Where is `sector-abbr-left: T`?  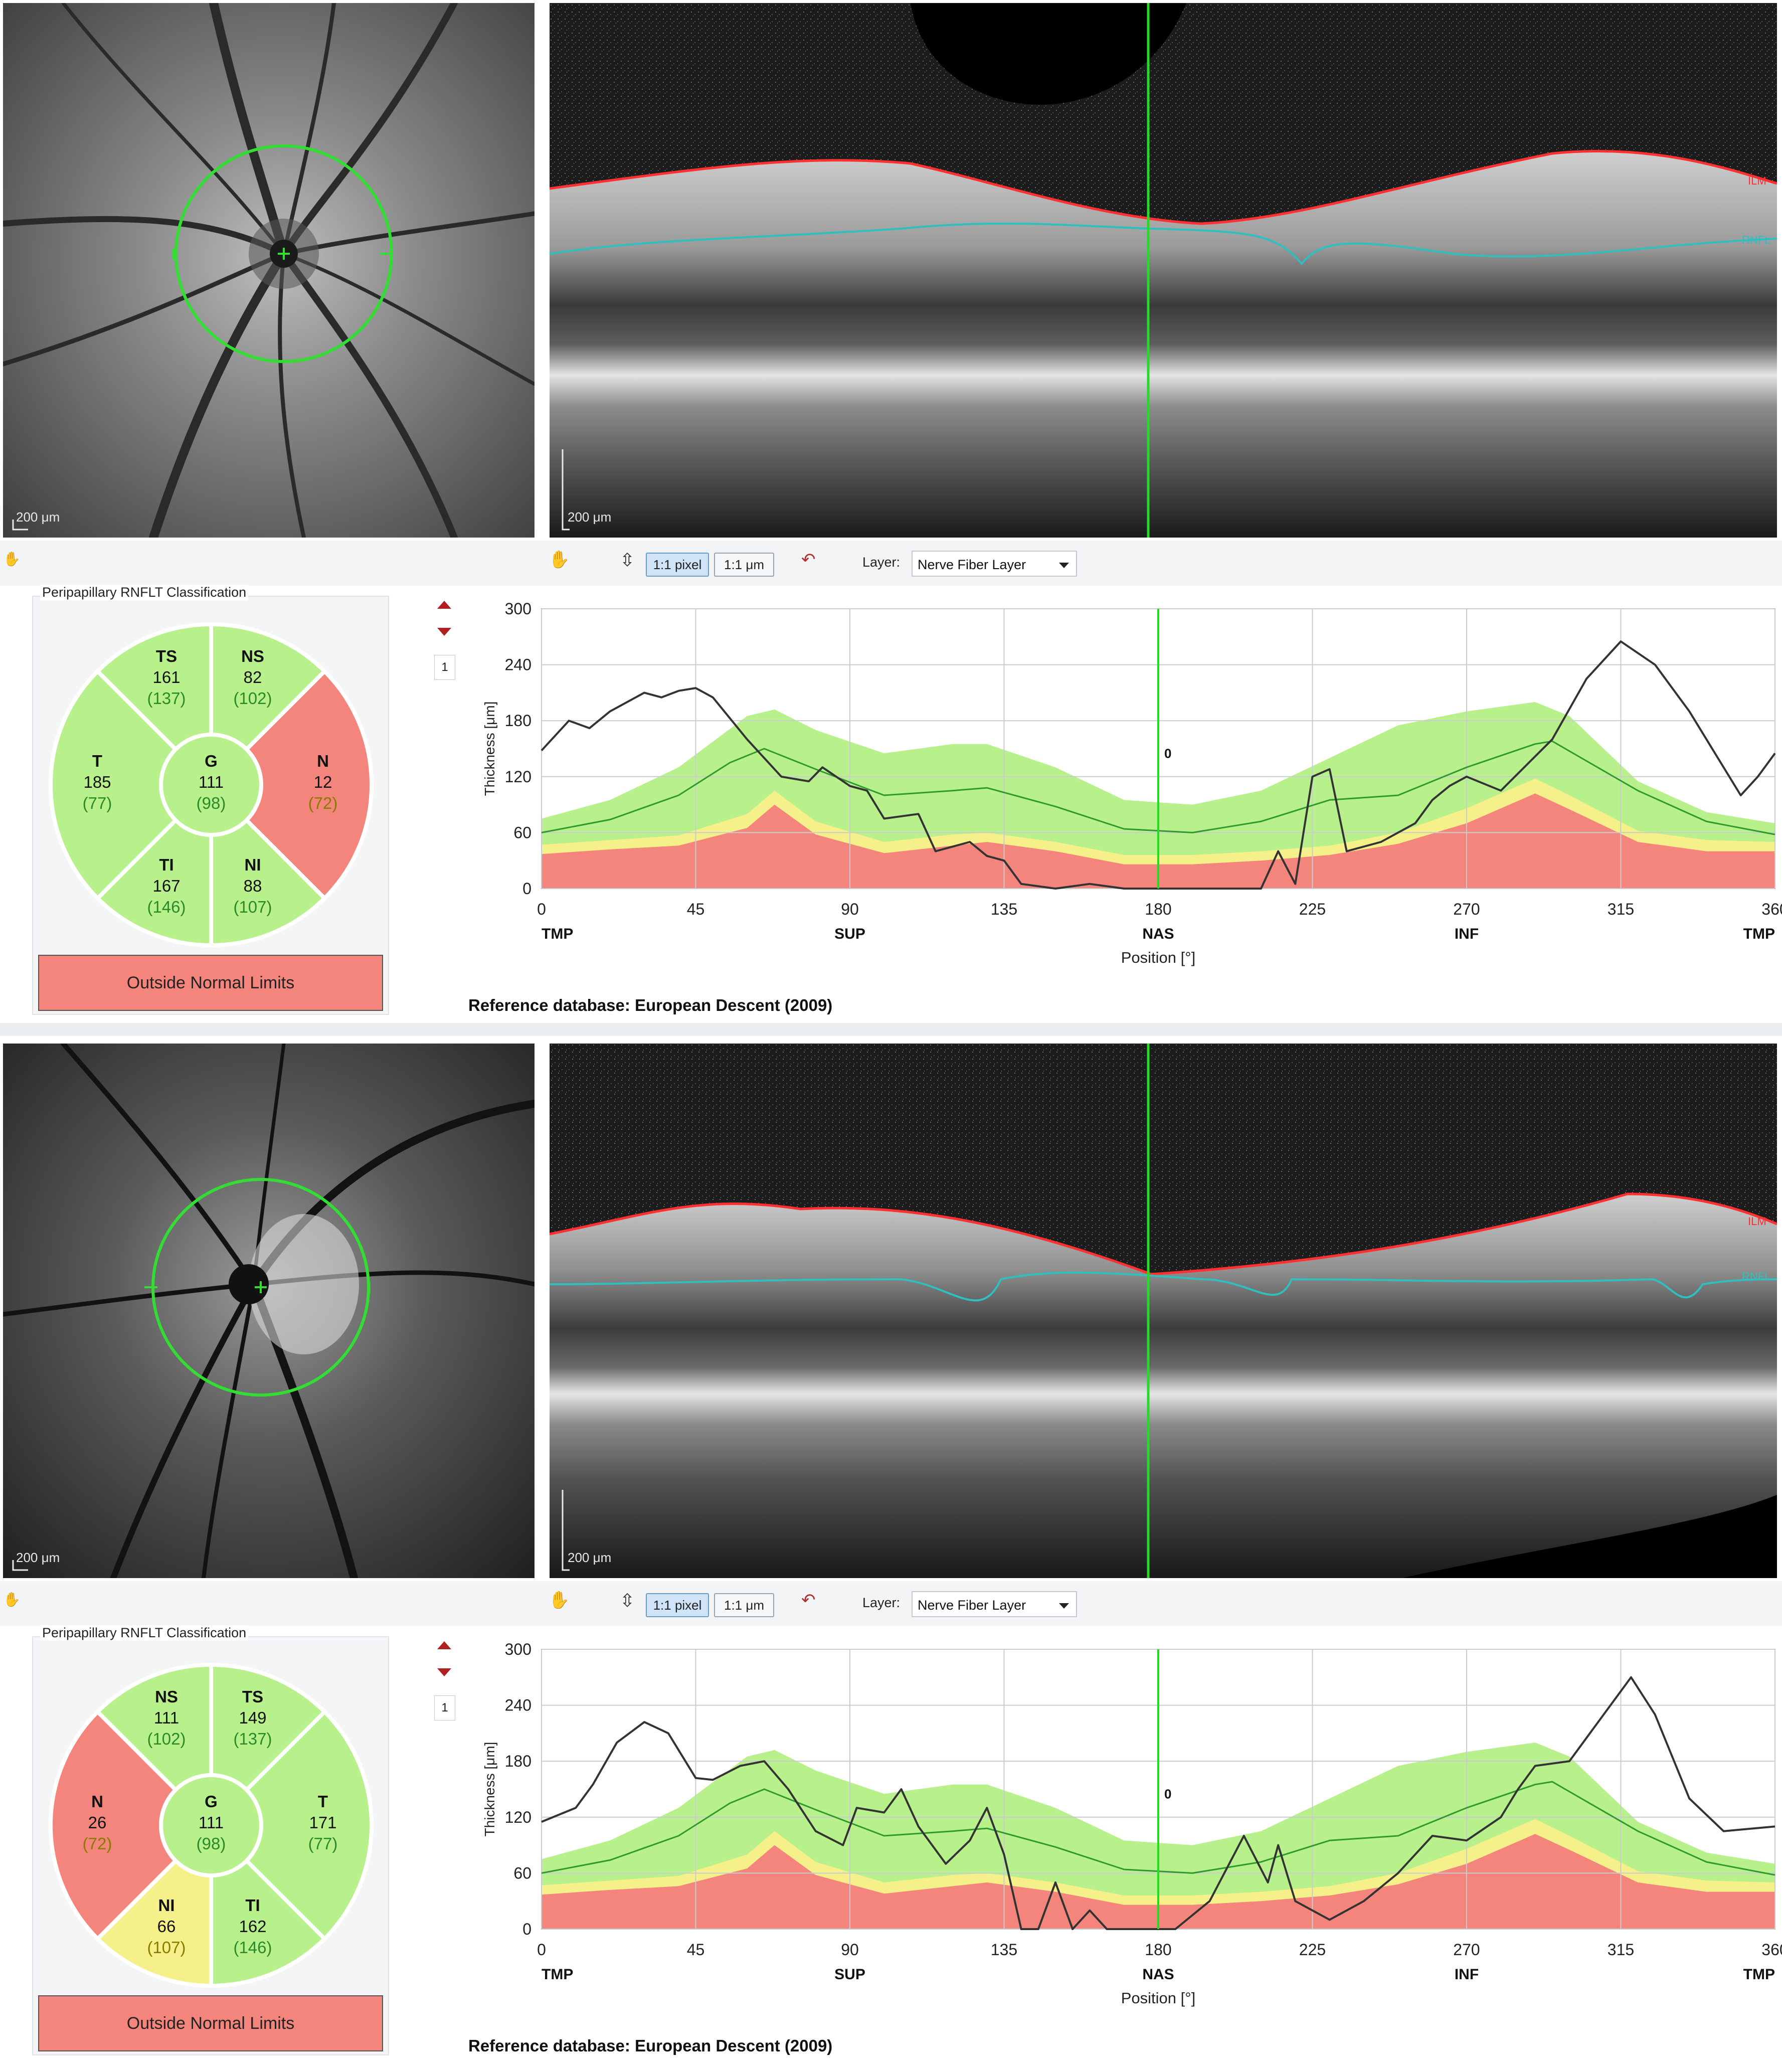 sector-abbr-left: T is located at coordinates (97, 761).